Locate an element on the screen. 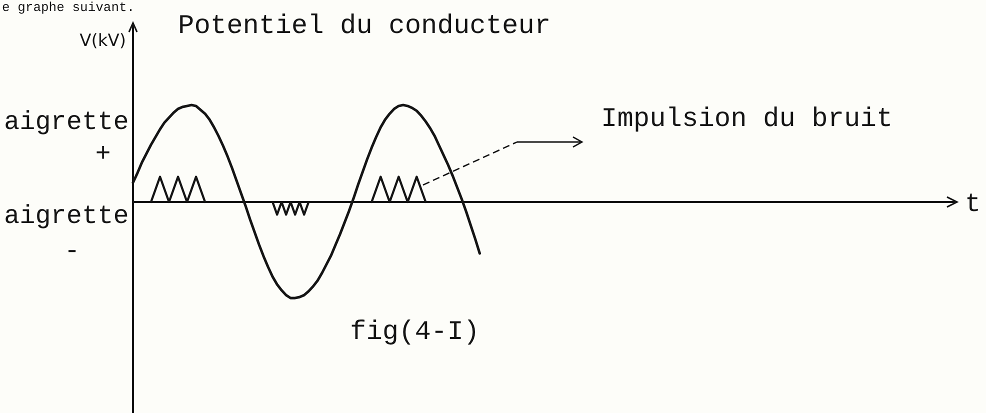 The height and width of the screenshot is (413, 986). text: aigrette + is located at coordinates (66, 138).